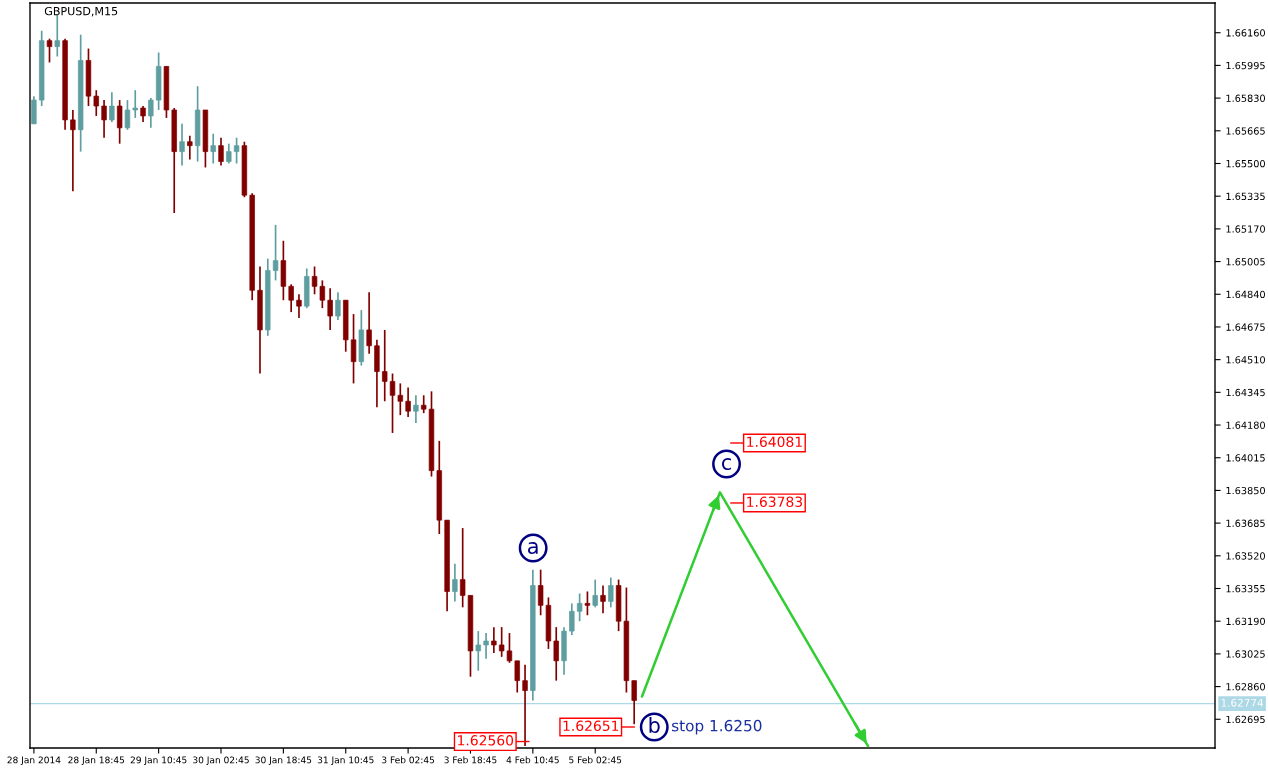 The image size is (1268, 771). What do you see at coordinates (1245, 556) in the screenshot?
I see `y-tick-label: 1.63520` at bounding box center [1245, 556].